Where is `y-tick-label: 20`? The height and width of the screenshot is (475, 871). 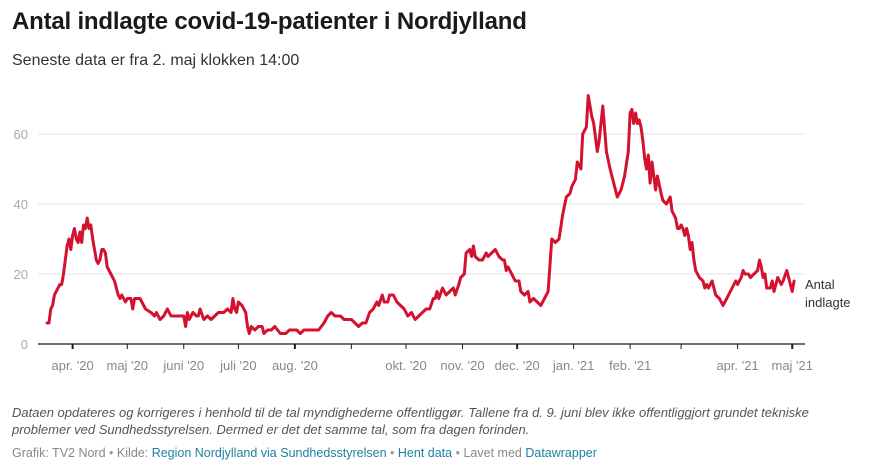 y-tick-label: 20 is located at coordinates (21, 274).